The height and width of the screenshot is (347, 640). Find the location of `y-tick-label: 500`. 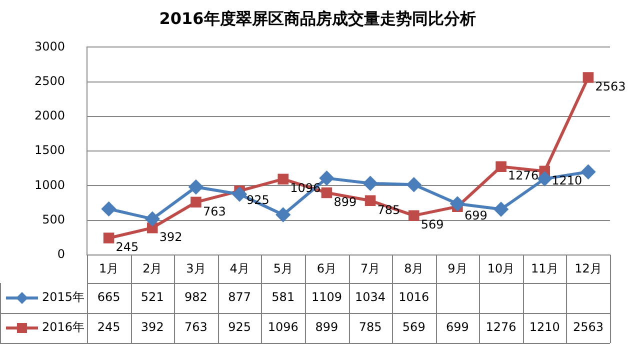

y-tick-label: 500 is located at coordinates (53, 219).